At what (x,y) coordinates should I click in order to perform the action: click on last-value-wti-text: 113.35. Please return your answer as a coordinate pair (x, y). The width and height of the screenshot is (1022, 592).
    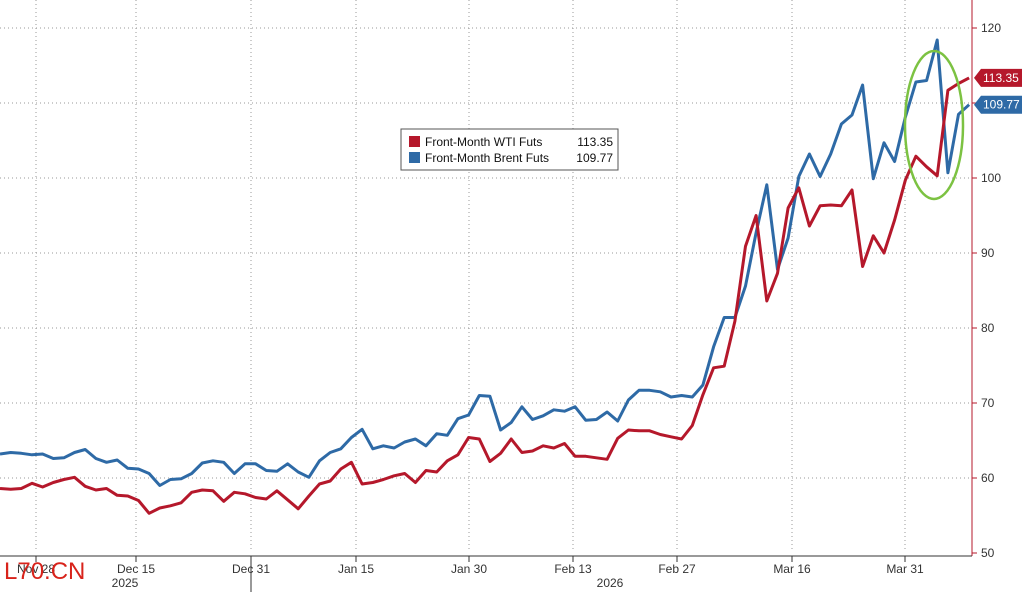
    Looking at the image, I should click on (1001, 78).